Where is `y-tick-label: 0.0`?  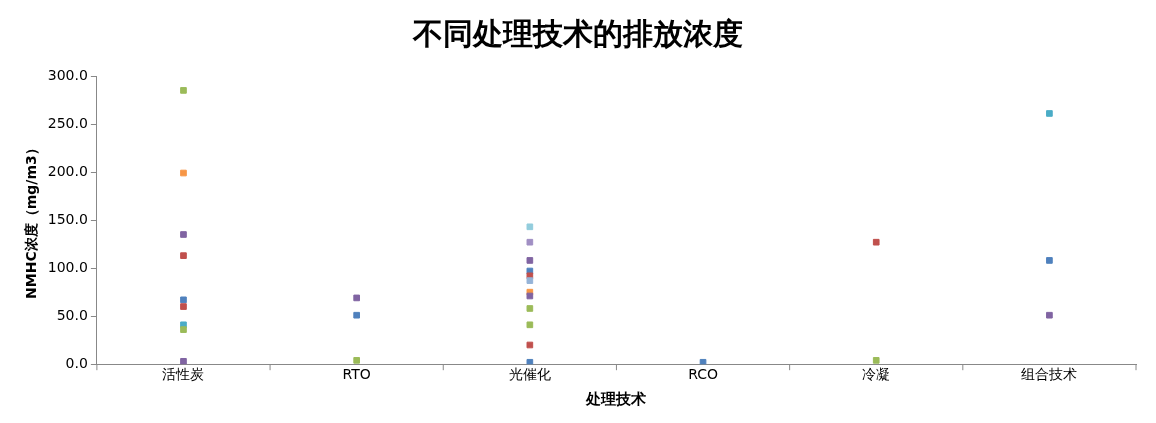 y-tick-label: 0.0 is located at coordinates (76, 362).